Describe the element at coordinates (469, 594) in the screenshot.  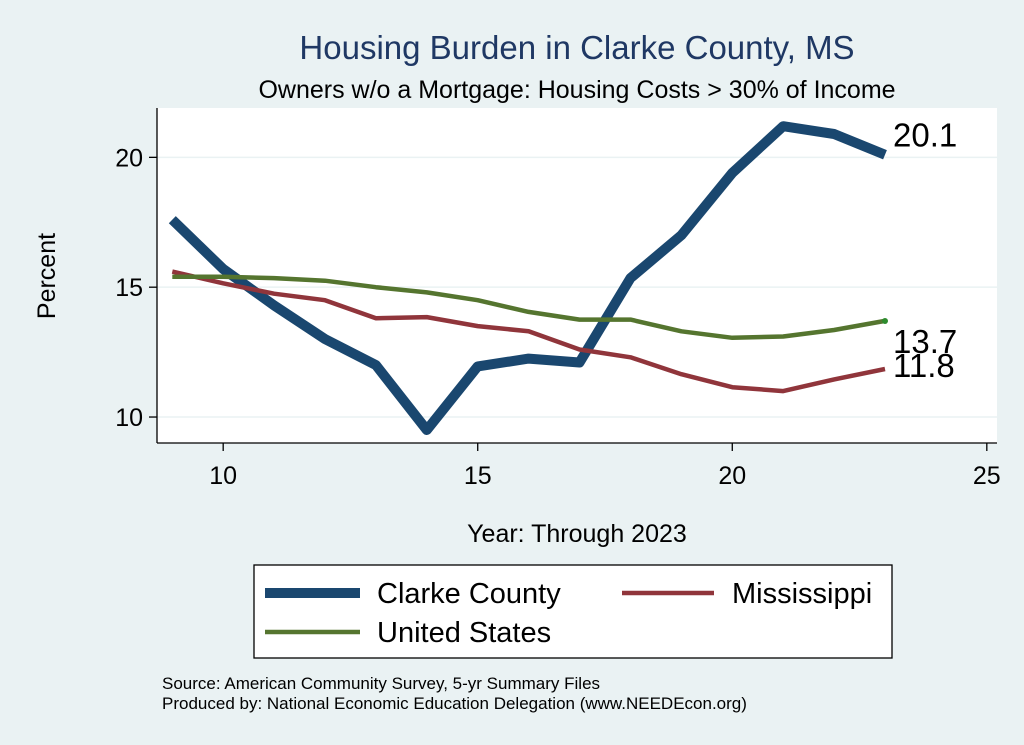
I see `legend-label-clarke-county: Clarke County` at that location.